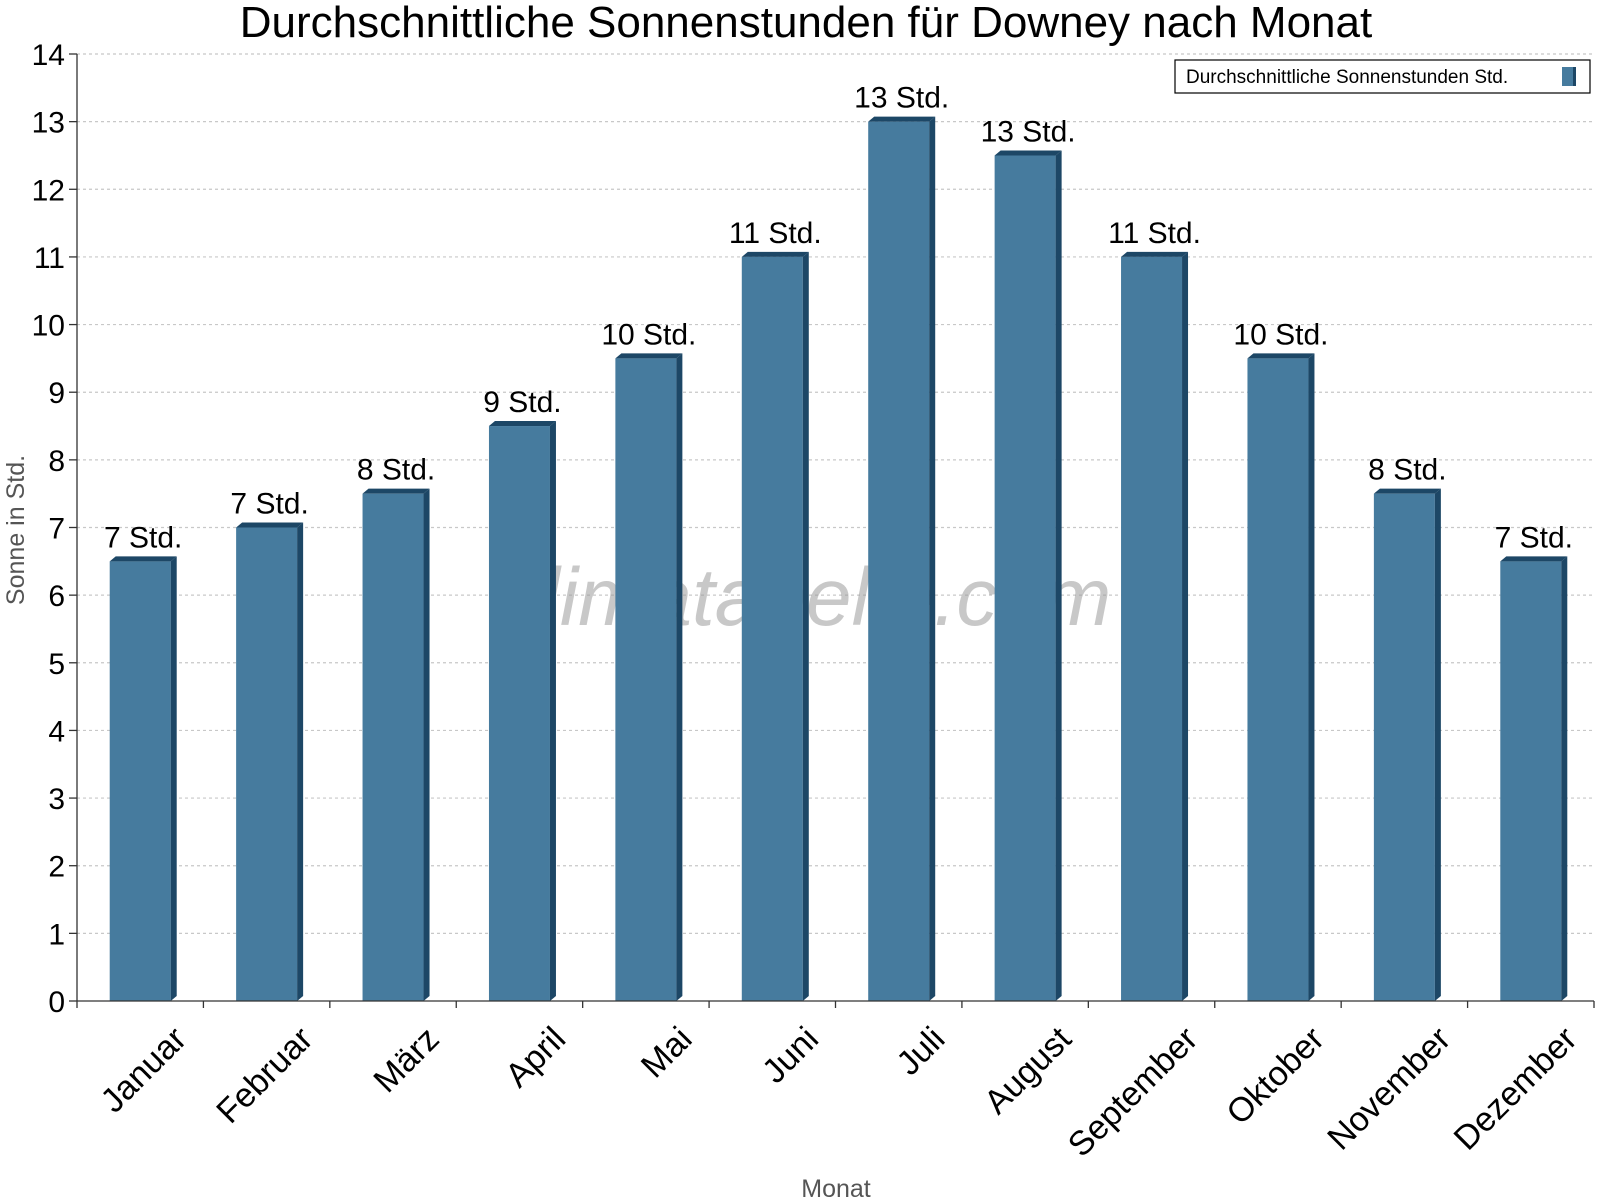 The height and width of the screenshot is (1200, 1600). What do you see at coordinates (56, 596) in the screenshot?
I see `y-tick-label: 6` at bounding box center [56, 596].